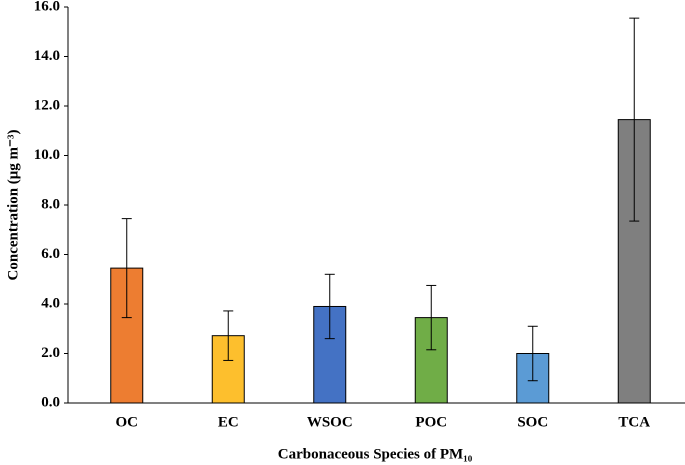  What do you see at coordinates (532, 422) in the screenshot?
I see `x-tick-label: SOC` at bounding box center [532, 422].